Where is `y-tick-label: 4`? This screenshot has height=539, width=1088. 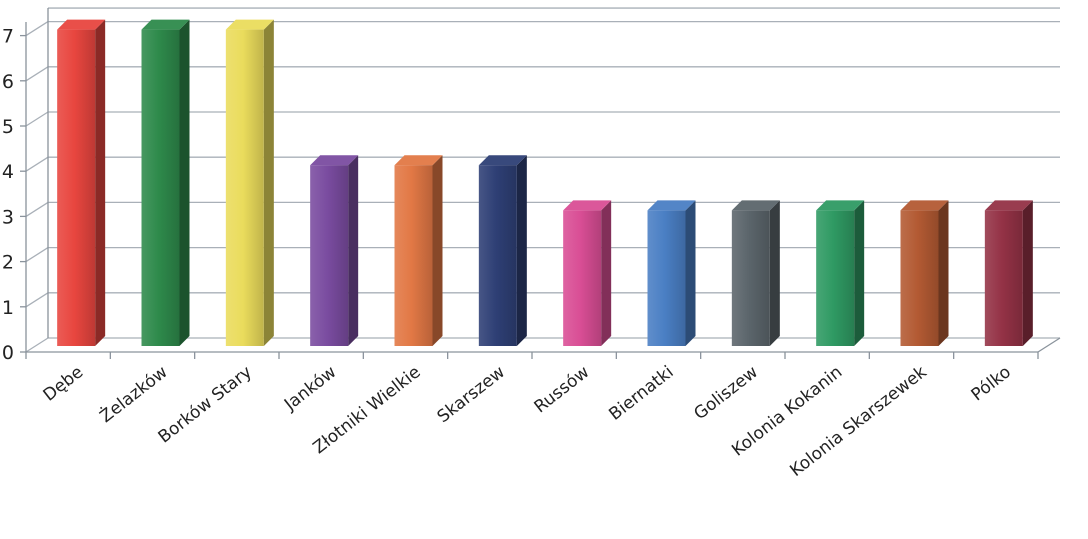 y-tick-label: 4 is located at coordinates (8, 172).